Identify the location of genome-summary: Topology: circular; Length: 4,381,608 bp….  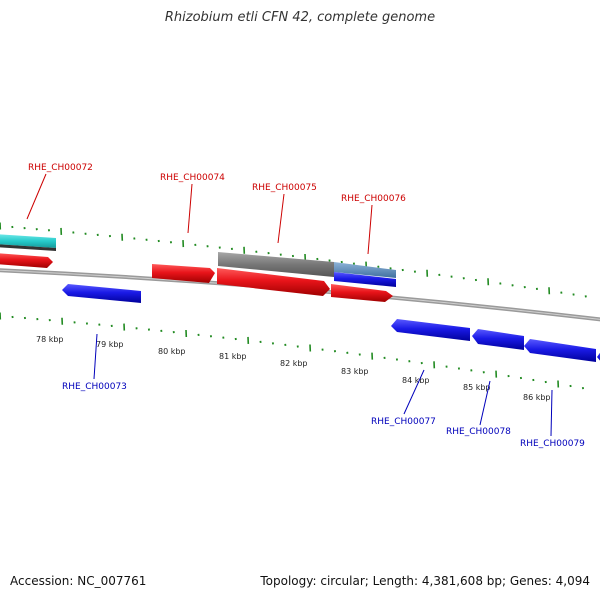
(425, 581).